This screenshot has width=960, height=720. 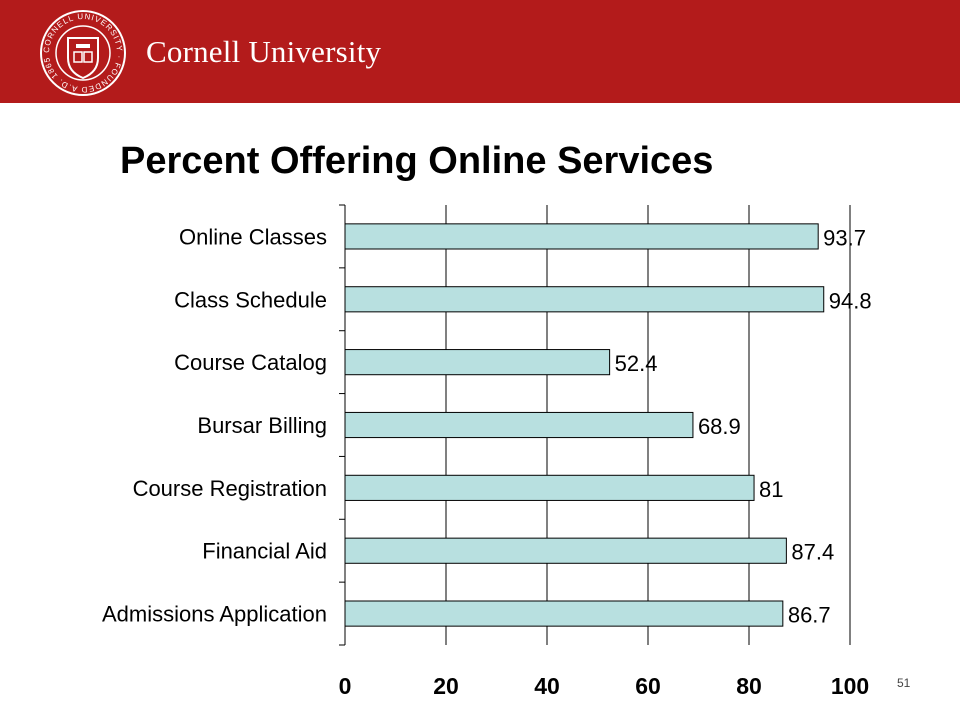 I want to click on category-label: Course Catalog, so click(x=250, y=362).